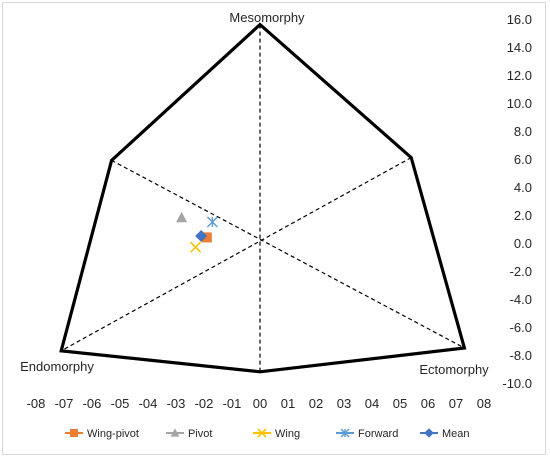 This screenshot has width=550, height=459. I want to click on y-tick-label: -6.0, so click(521, 327).